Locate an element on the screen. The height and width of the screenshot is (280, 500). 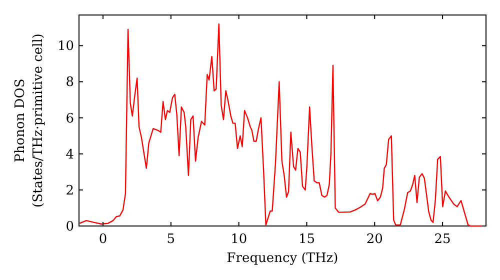
x-tick-label: 0 is located at coordinates (103, 239).